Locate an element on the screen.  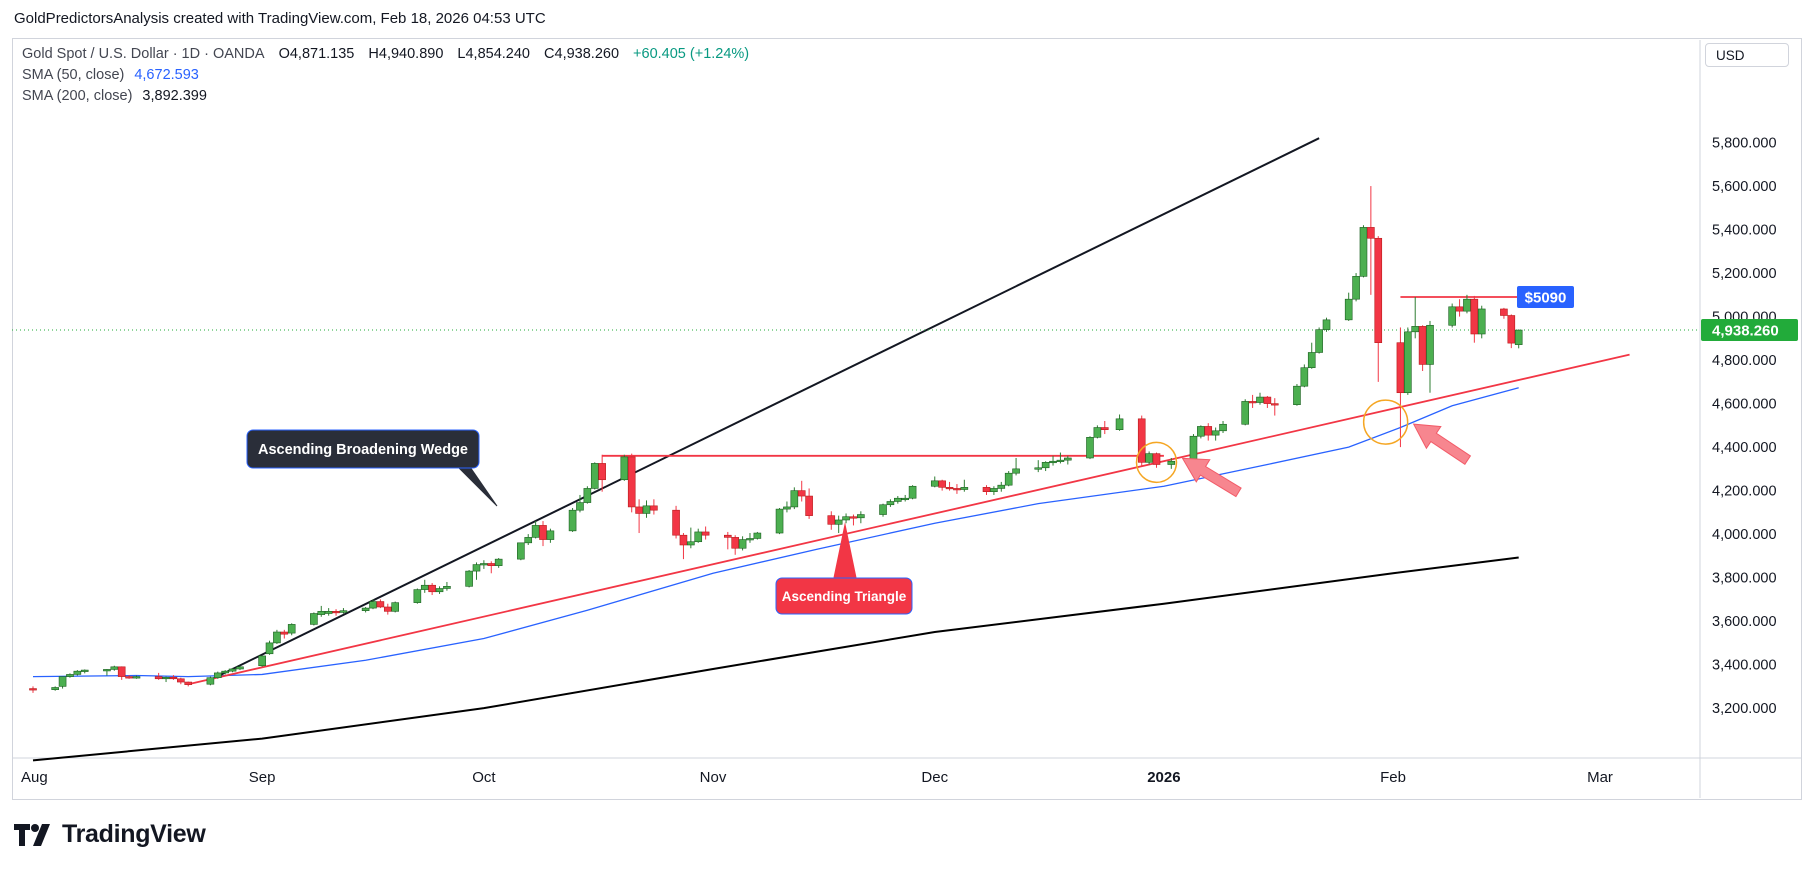
time-axis-label: Sep is located at coordinates (262, 777).